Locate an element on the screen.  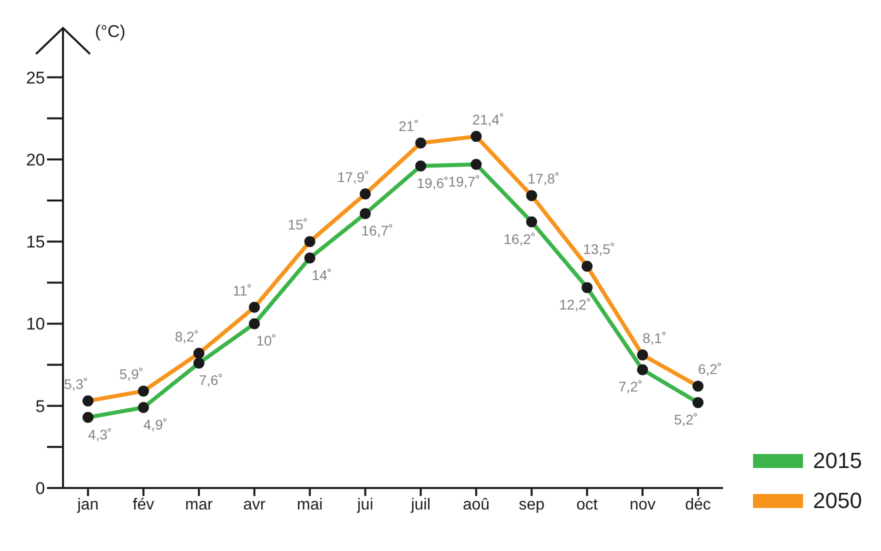
x-tick-label: oct is located at coordinates (587, 505).